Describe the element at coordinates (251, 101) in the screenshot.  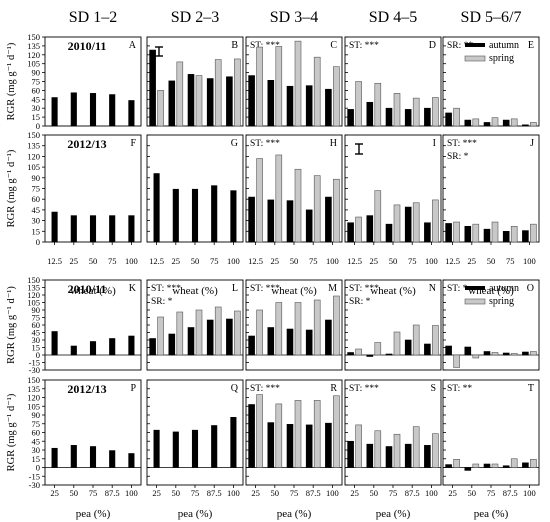
I see `bar-autumn-C-12.5` at that location.